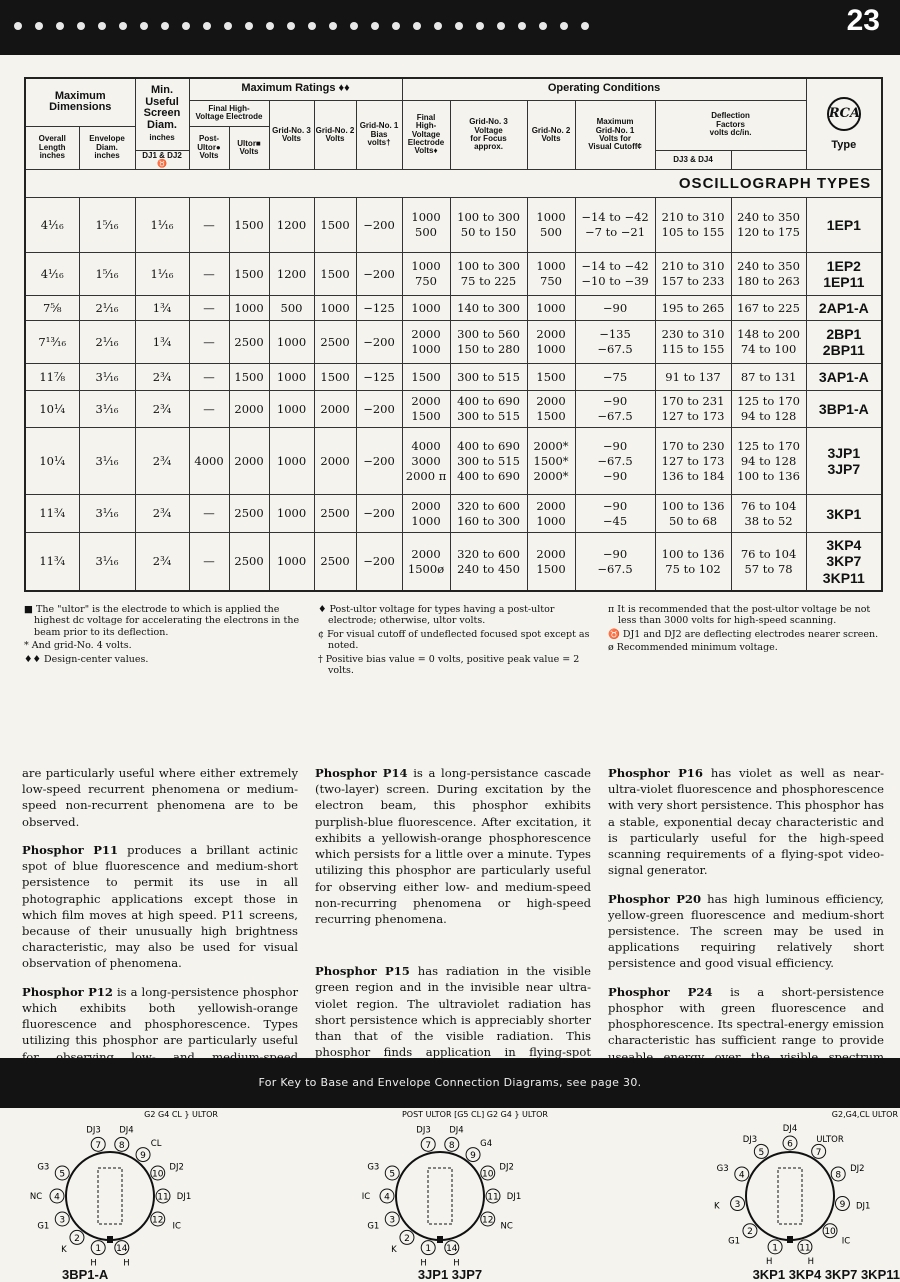  Describe the element at coordinates (615, 308) in the screenshot. I see `table-cell: −90` at that location.